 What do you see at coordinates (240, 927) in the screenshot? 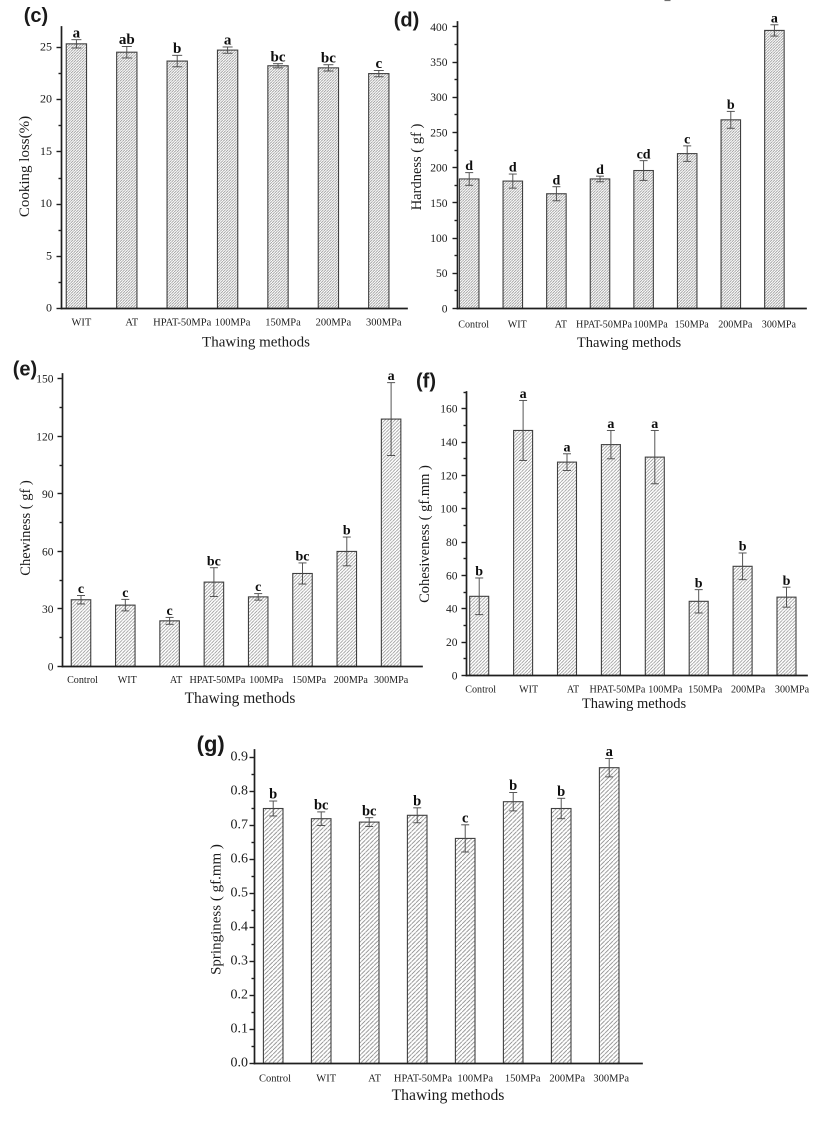
I see `svg-text: 0.4` at bounding box center [240, 927].